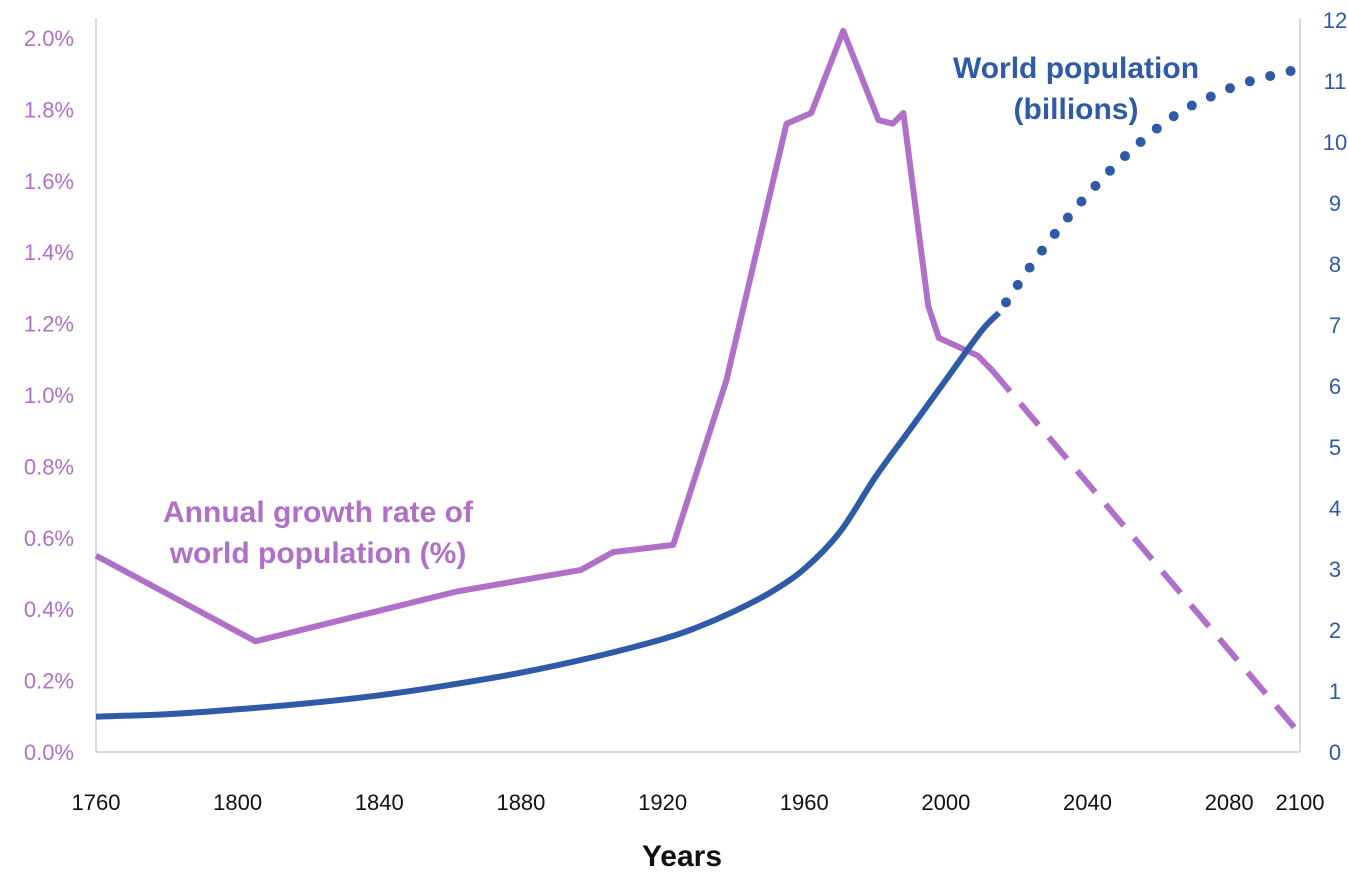  What do you see at coordinates (1148, 187) in the screenshot?
I see `population-series-dotted` at bounding box center [1148, 187].